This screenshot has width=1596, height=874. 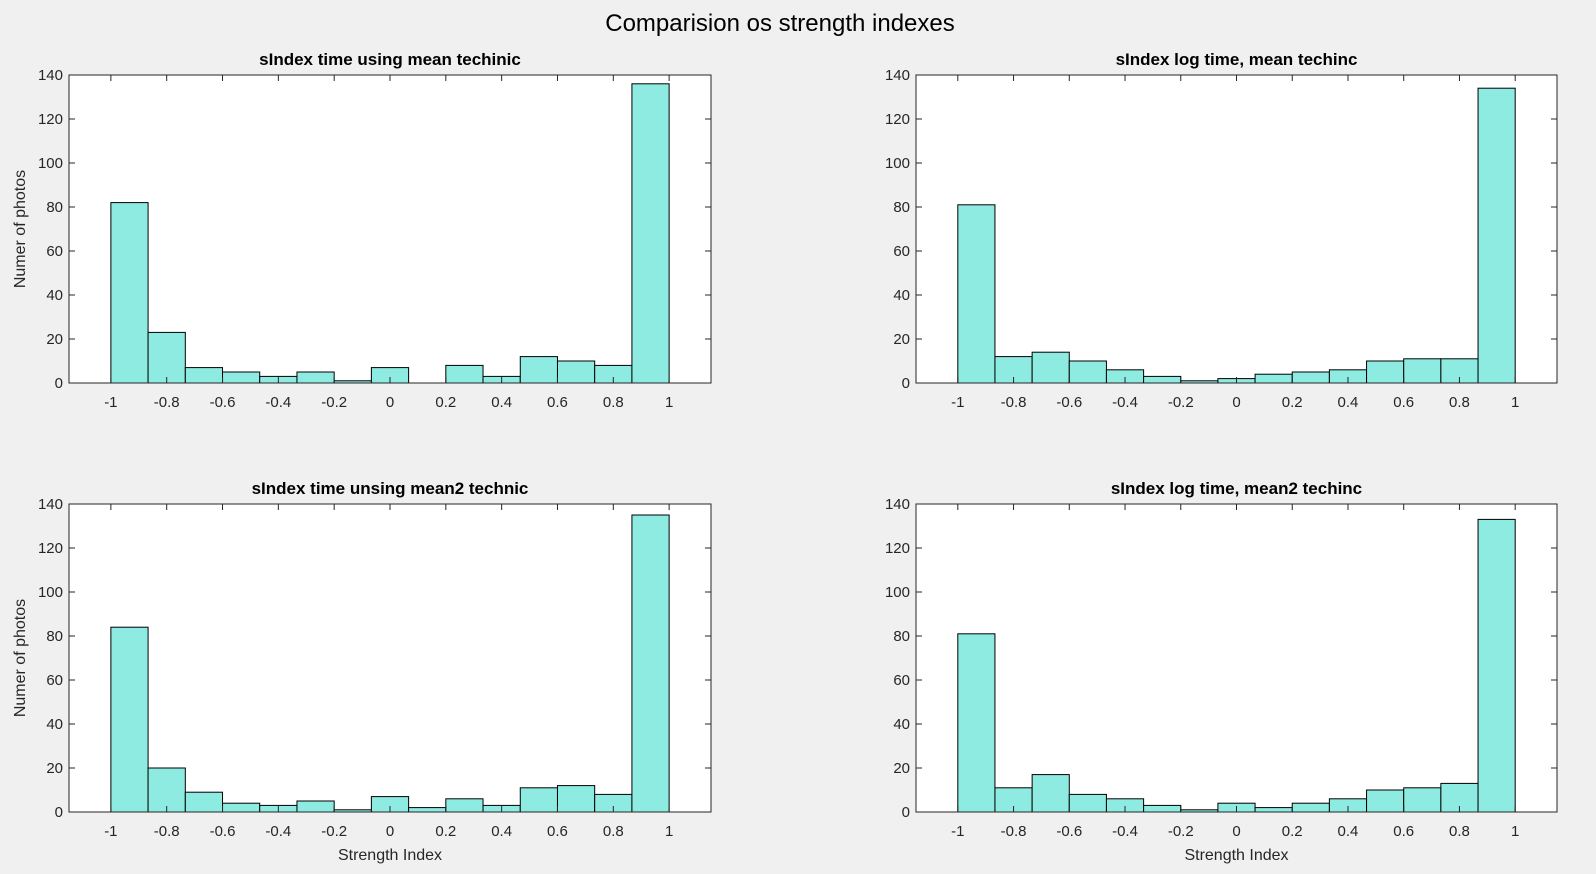 What do you see at coordinates (901, 207) in the screenshot?
I see `y-tick-label: 80` at bounding box center [901, 207].